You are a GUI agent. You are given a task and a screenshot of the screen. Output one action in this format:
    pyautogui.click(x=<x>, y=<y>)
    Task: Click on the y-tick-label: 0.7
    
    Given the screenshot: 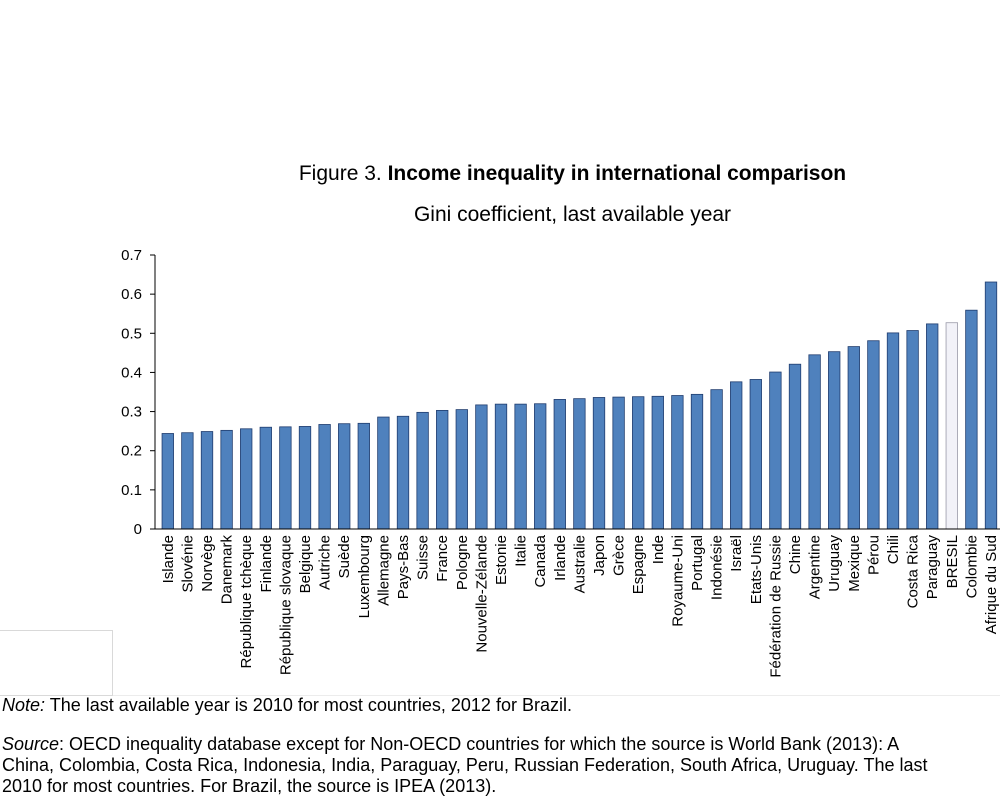 What is the action you would take?
    pyautogui.click(x=131, y=255)
    